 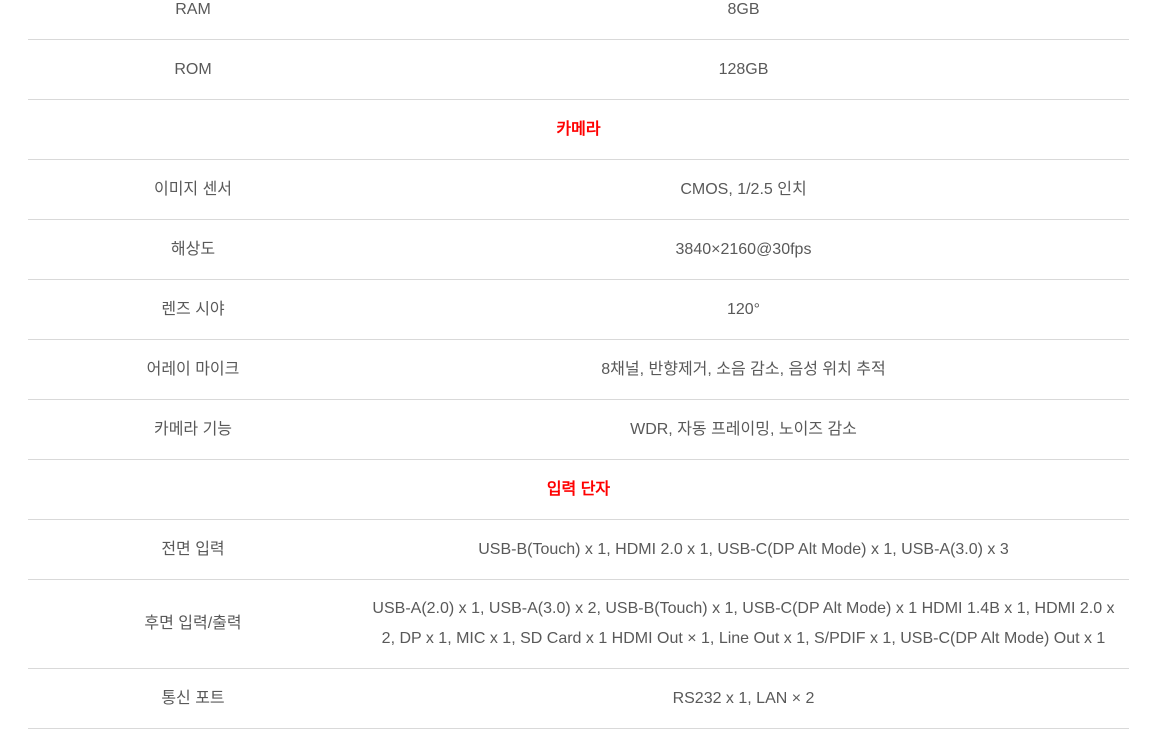 What do you see at coordinates (193, 9) in the screenshot?
I see `spec-label: RAM` at bounding box center [193, 9].